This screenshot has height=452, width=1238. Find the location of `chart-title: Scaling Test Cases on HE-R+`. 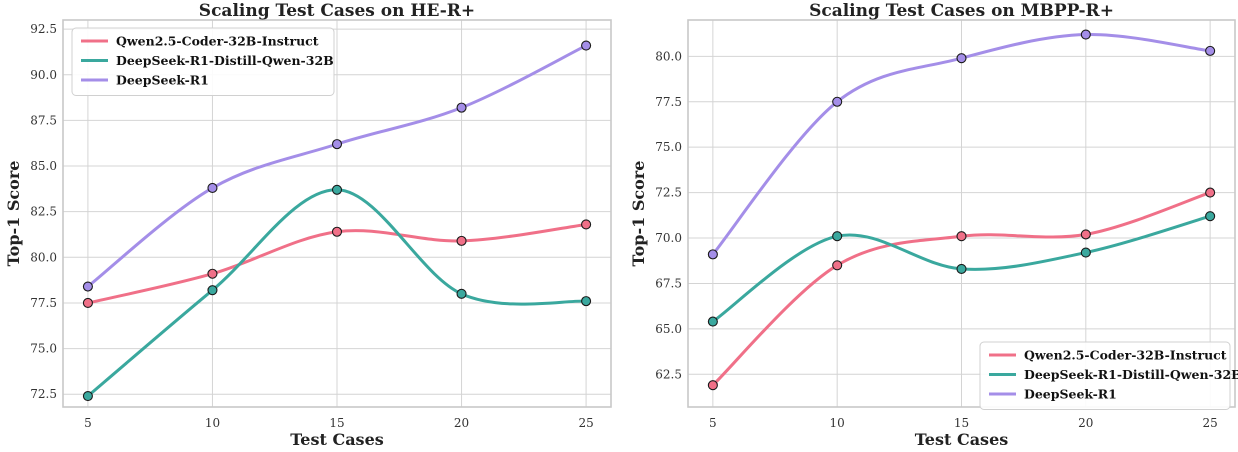

chart-title: Scaling Test Cases on HE-R+ is located at coordinates (337, 11).